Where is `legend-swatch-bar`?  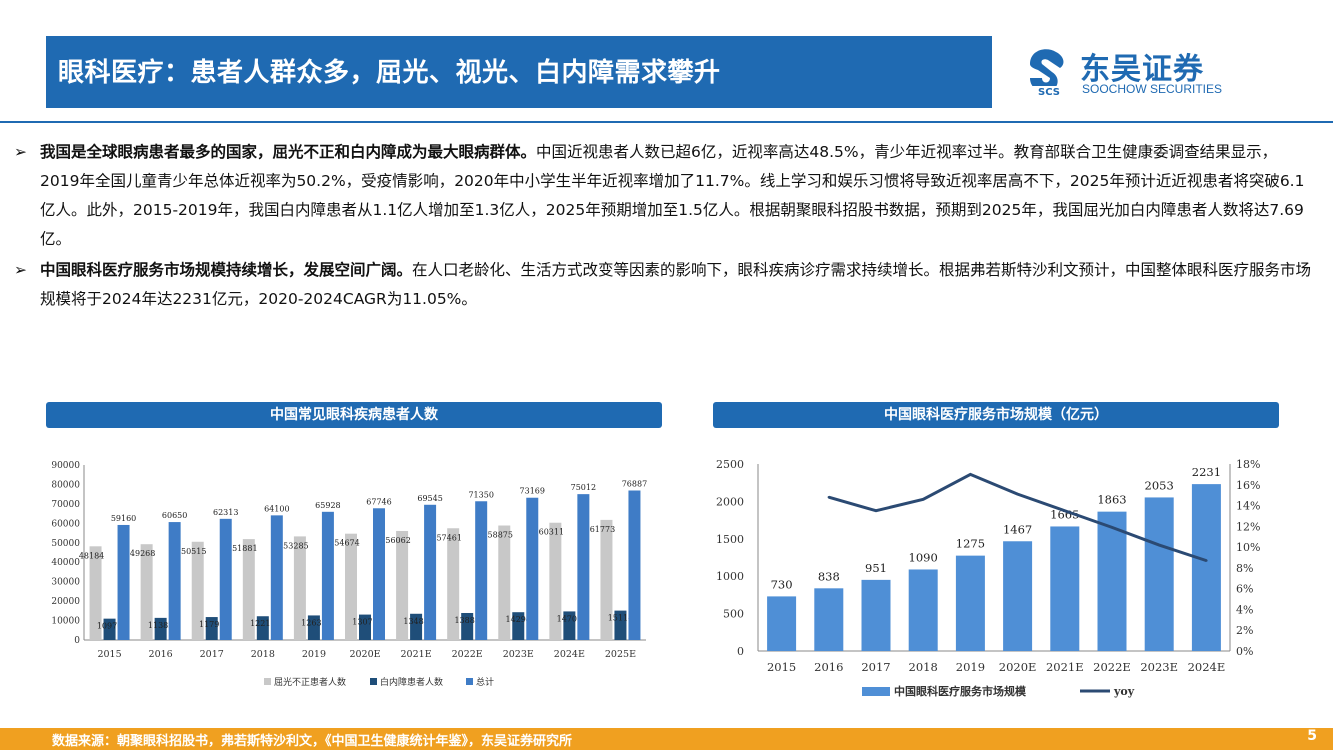
legend-swatch-bar is located at coordinates (876, 691).